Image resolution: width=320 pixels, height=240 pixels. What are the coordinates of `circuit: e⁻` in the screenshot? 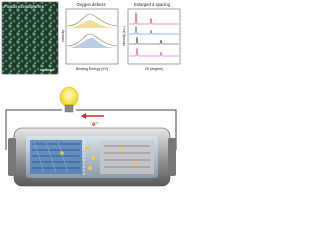 It's located at (91, 118).